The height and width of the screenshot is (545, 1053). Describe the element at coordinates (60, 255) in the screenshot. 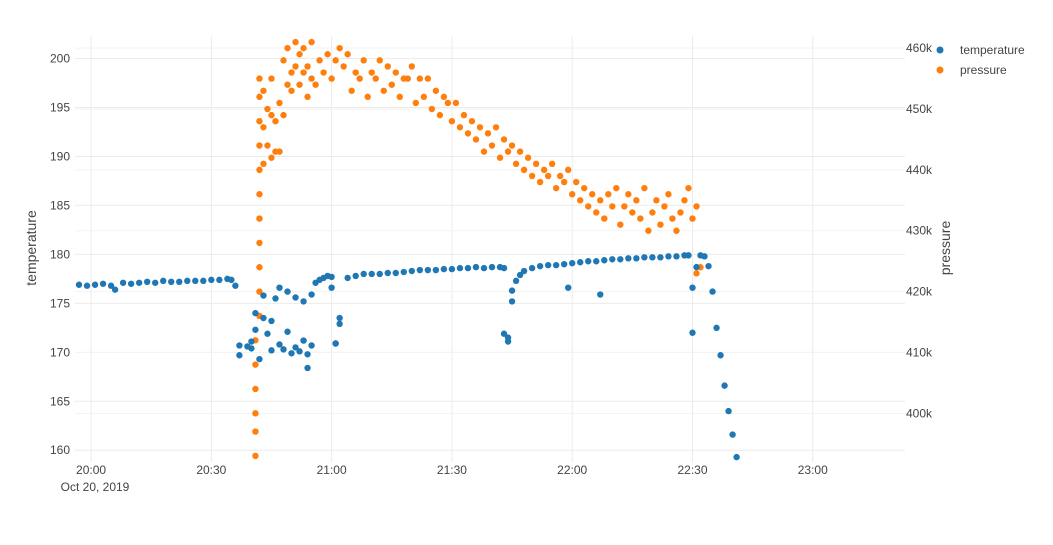

I see `y-left-axis-ticks: 160 165 170 175 180 185 190 195 200` at that location.